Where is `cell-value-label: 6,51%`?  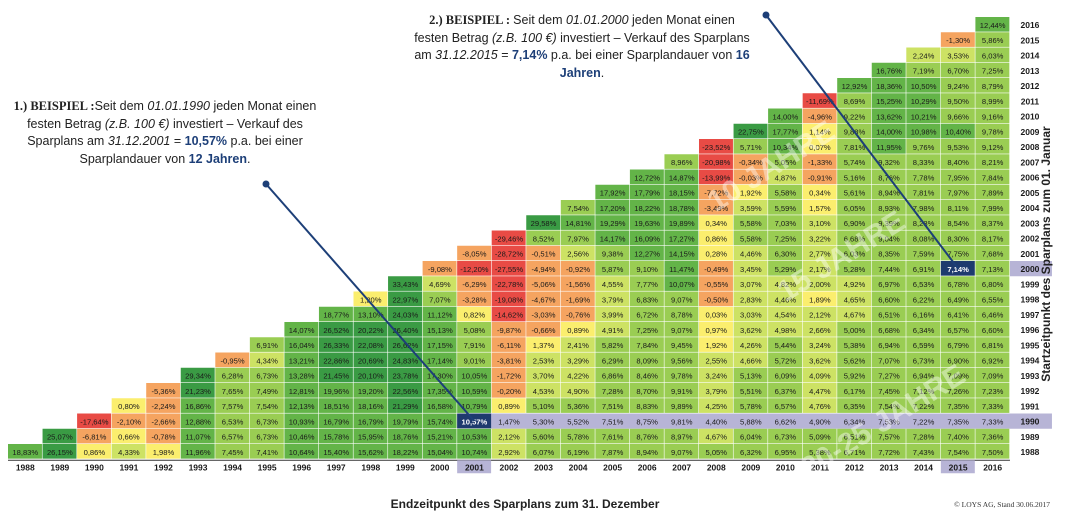
cell-value-label: 6,51% is located at coordinates (855, 437).